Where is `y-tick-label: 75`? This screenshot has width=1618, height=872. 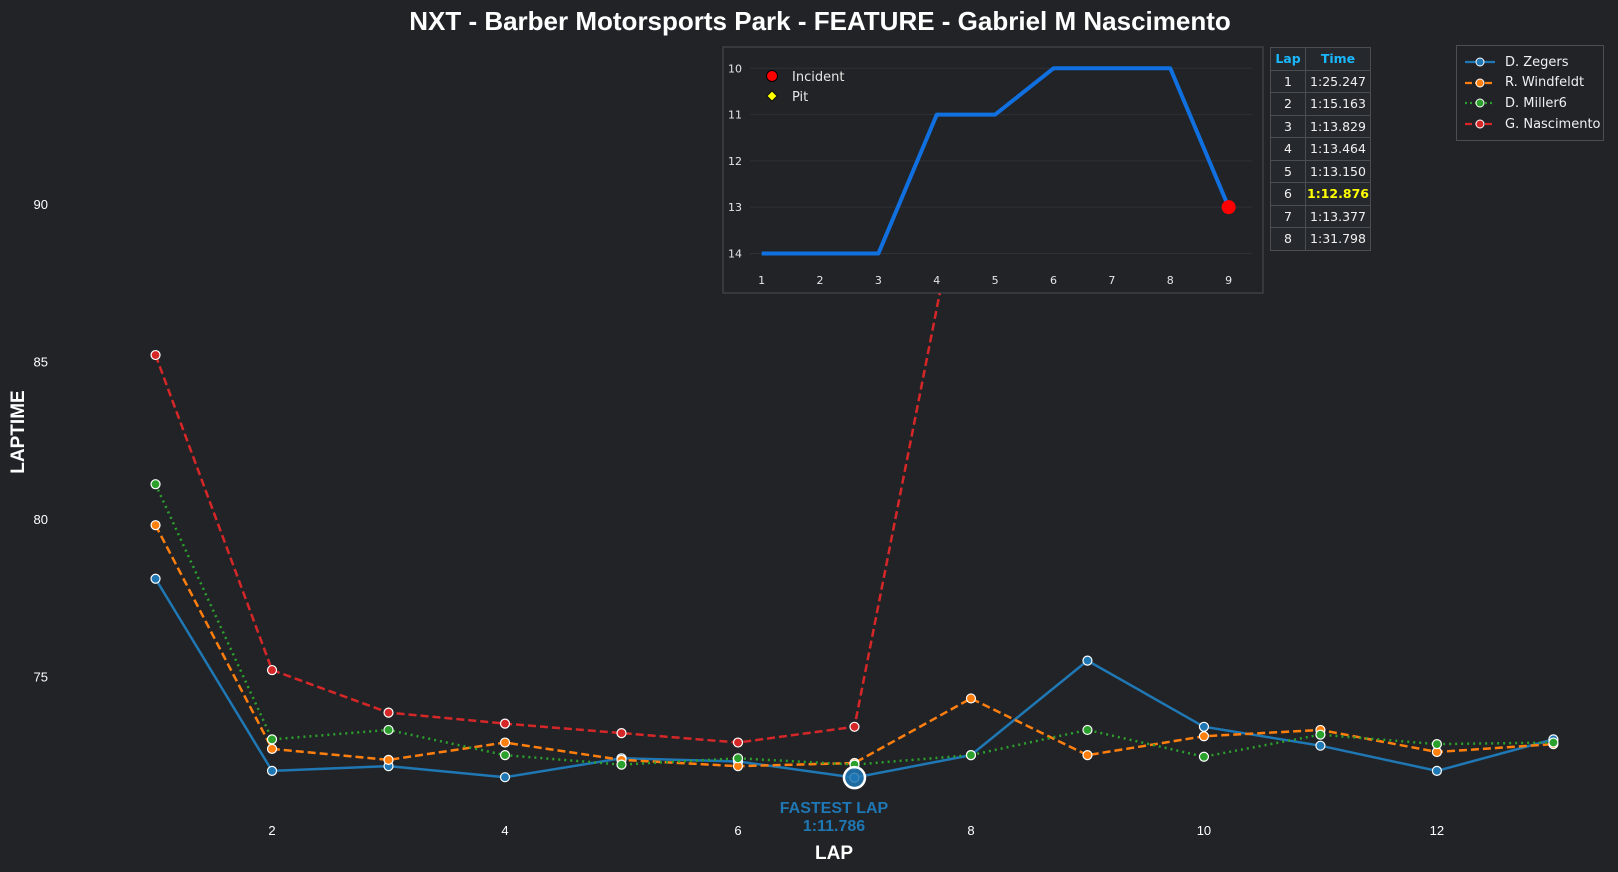 y-tick-label: 75 is located at coordinates (41, 676).